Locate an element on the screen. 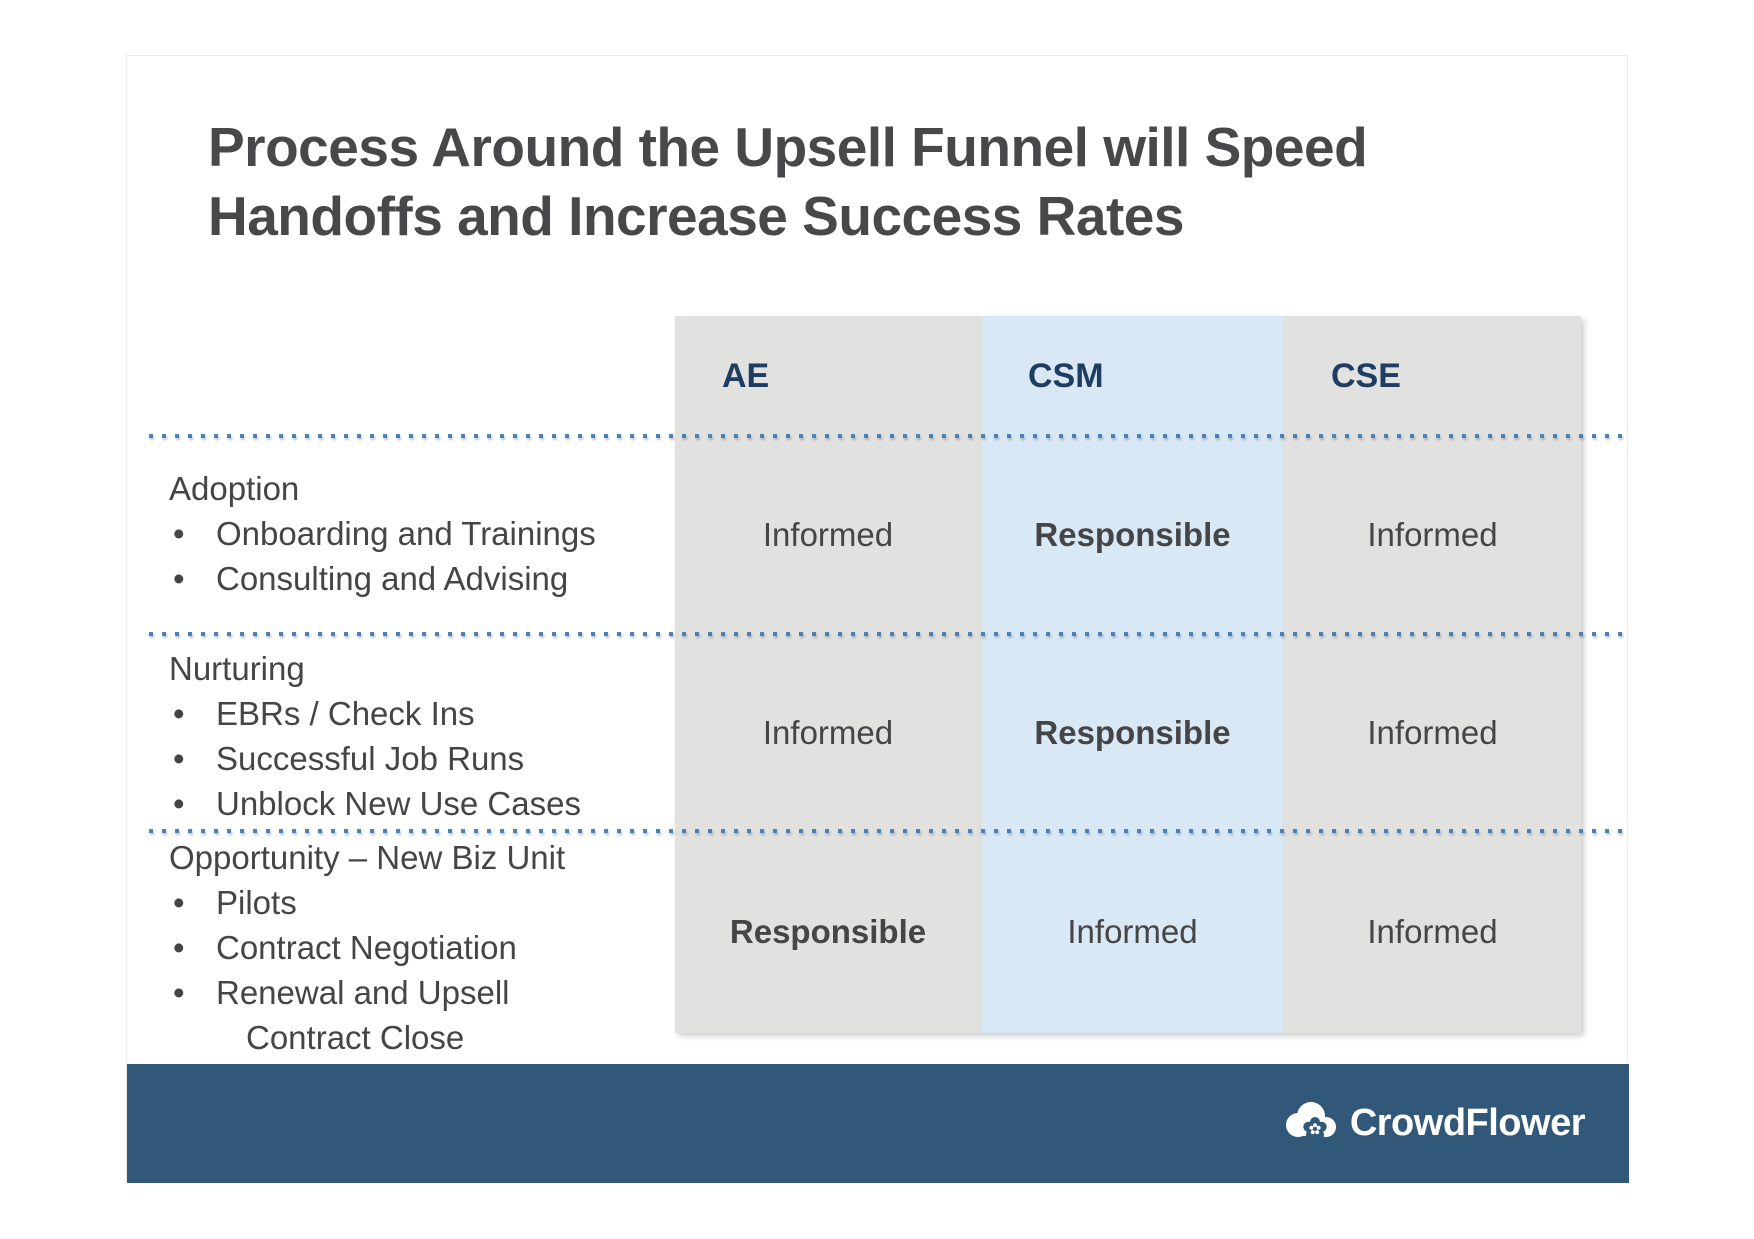 This screenshot has width=1754, height=1239. row-category-label: Adoption is located at coordinates (234, 488).